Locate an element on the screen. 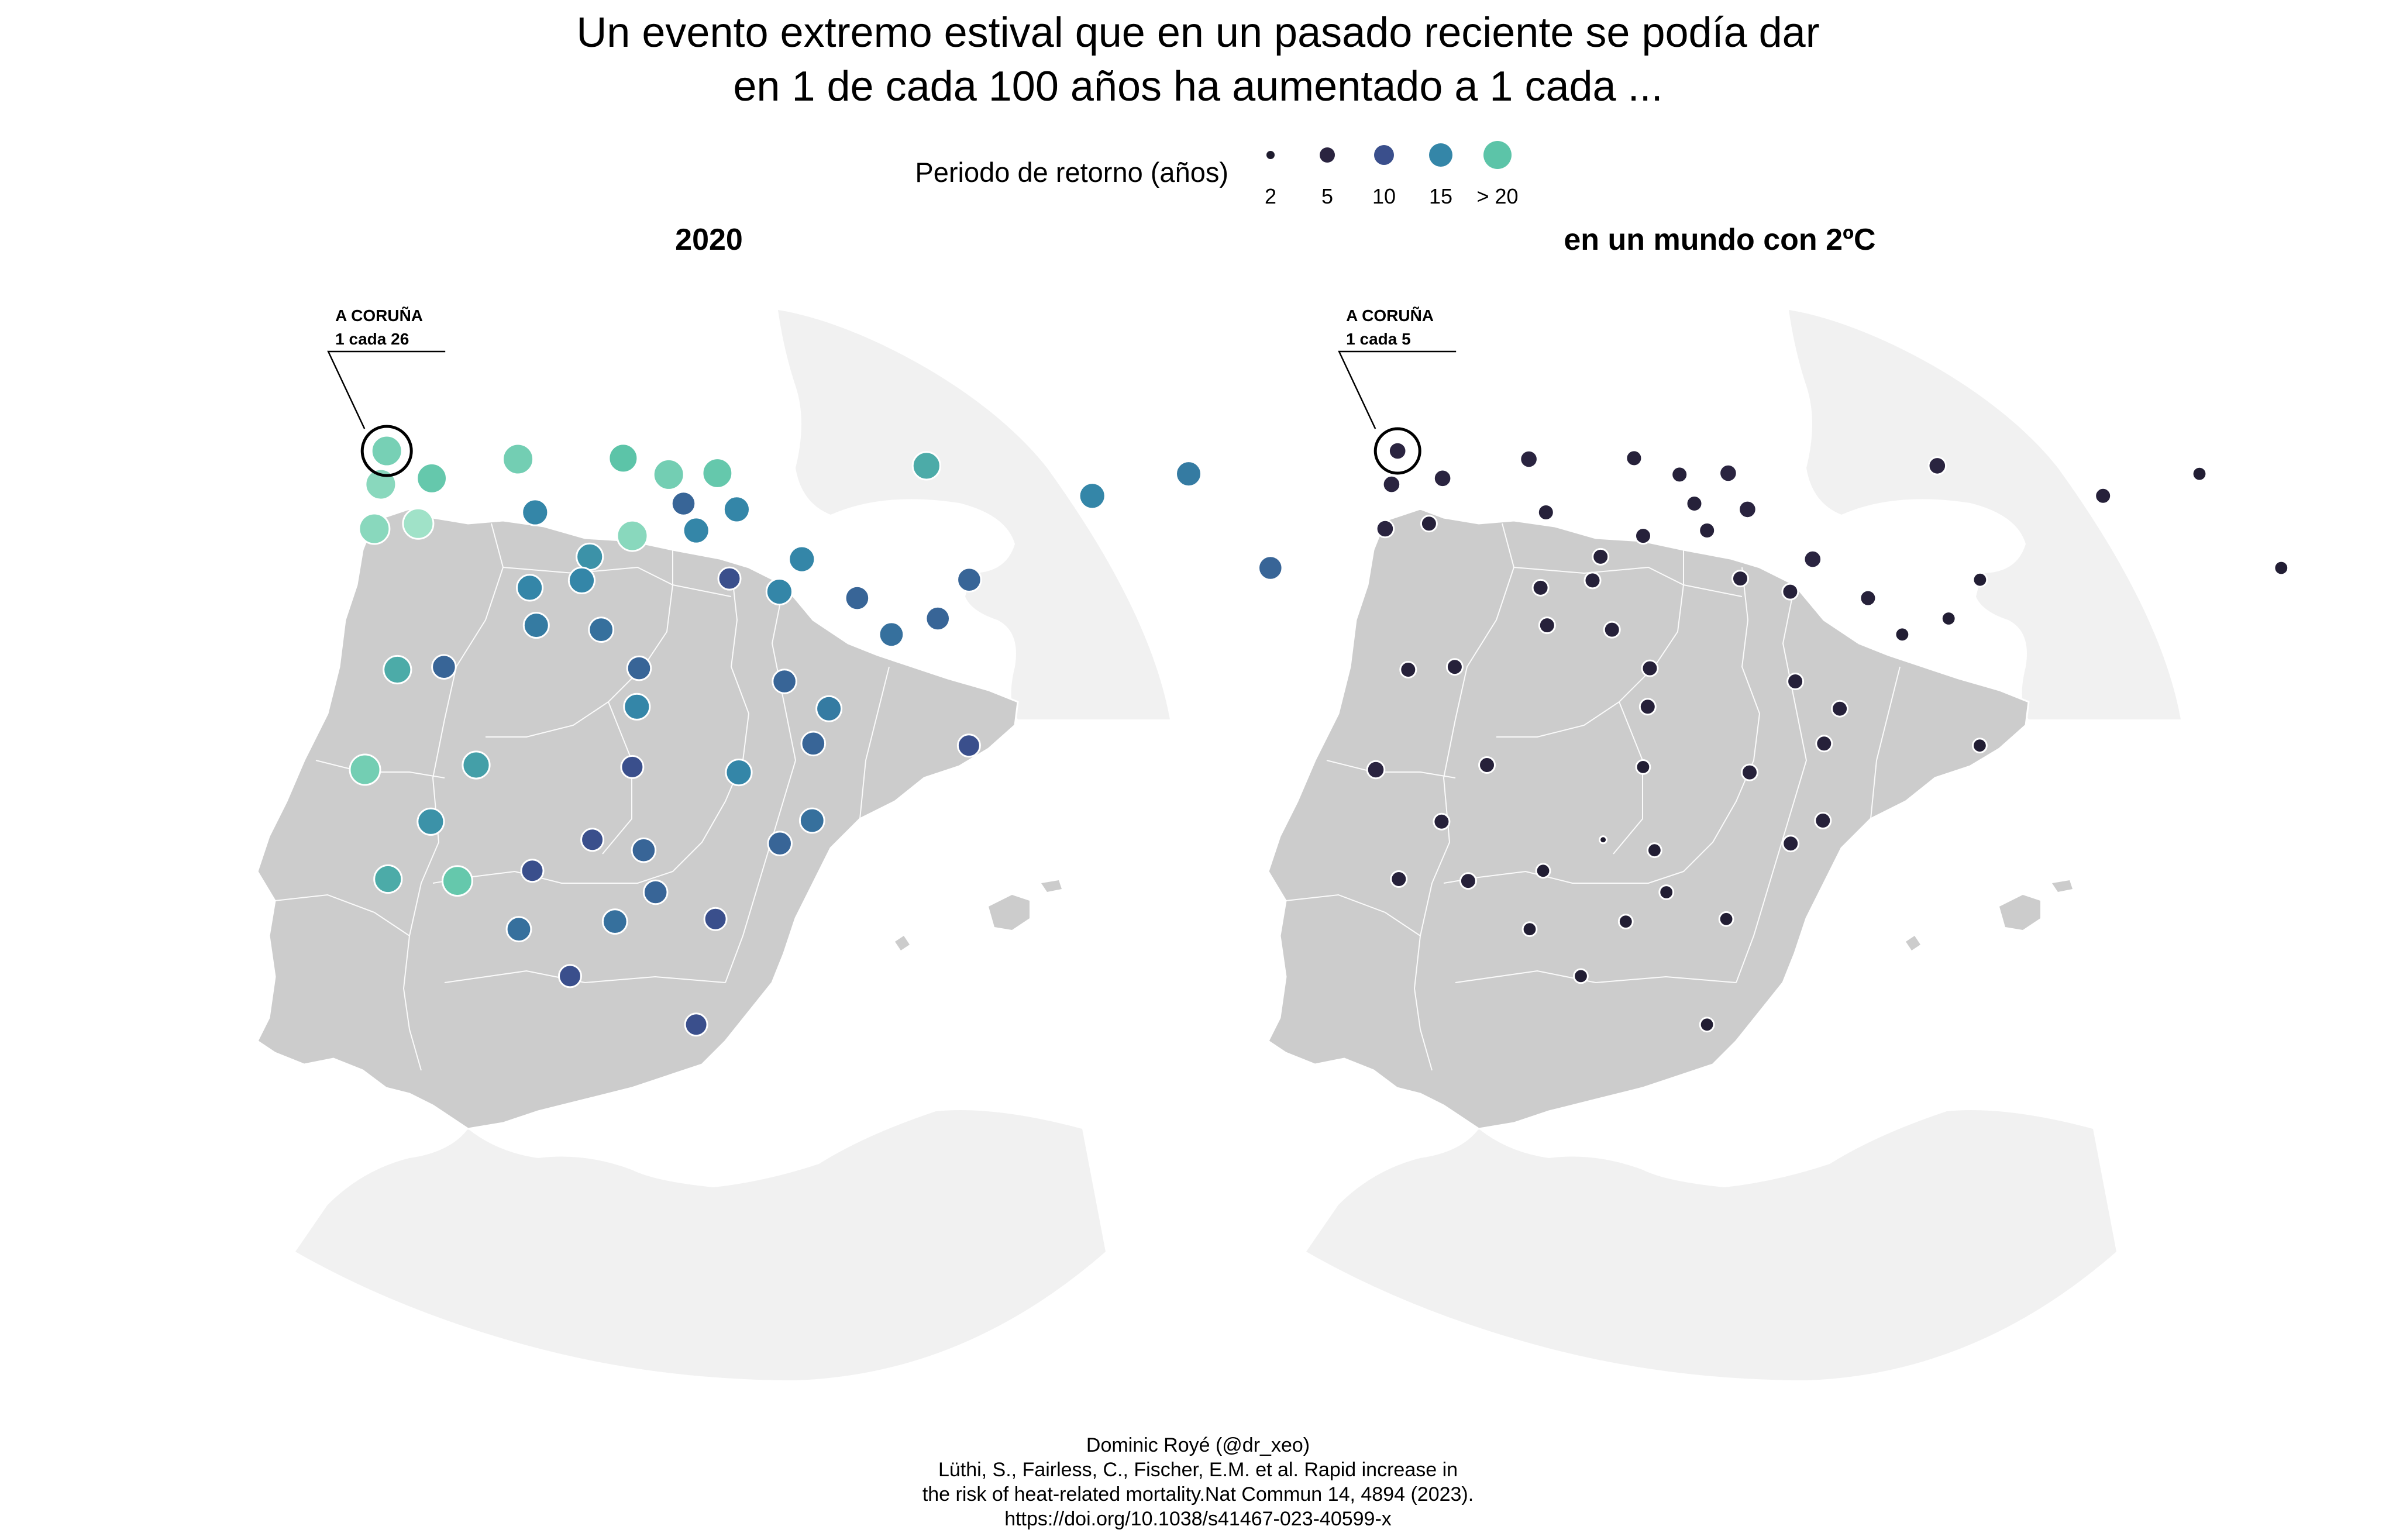 The image size is (2396, 1540). stations-2c is located at coordinates (1828, 737).